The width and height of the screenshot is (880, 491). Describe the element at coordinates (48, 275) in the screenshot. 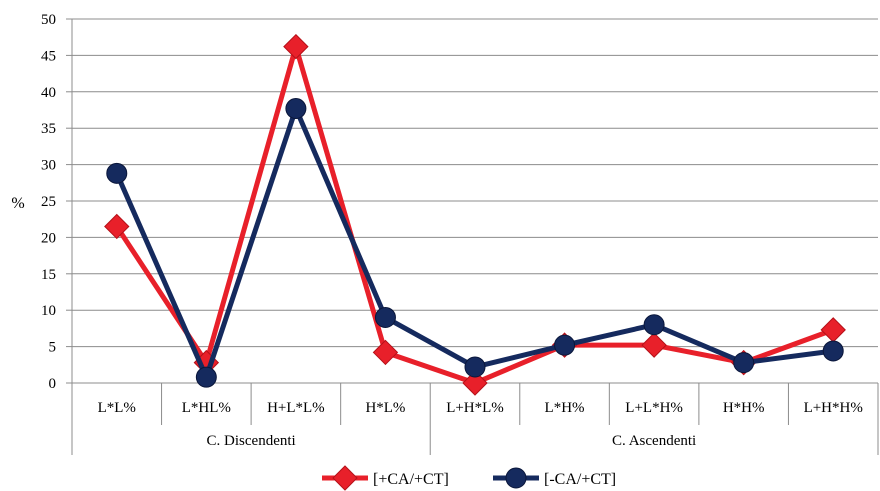

I see `y-tick-label: 15` at that location.